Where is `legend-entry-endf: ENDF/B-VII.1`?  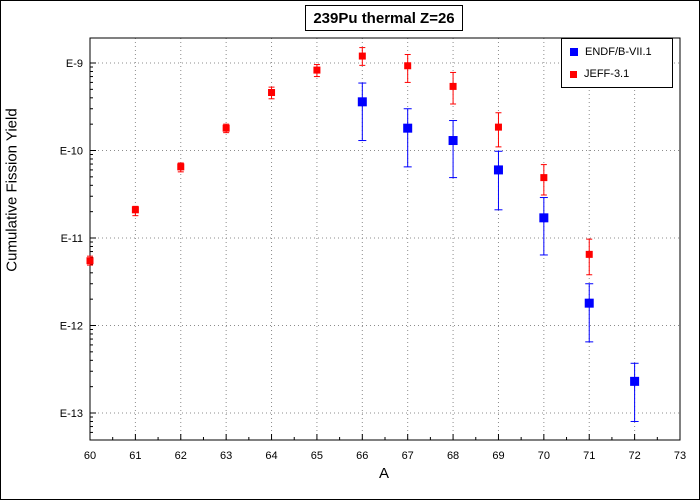 legend-entry-endf: ENDF/B-VII.1 is located at coordinates (611, 52).